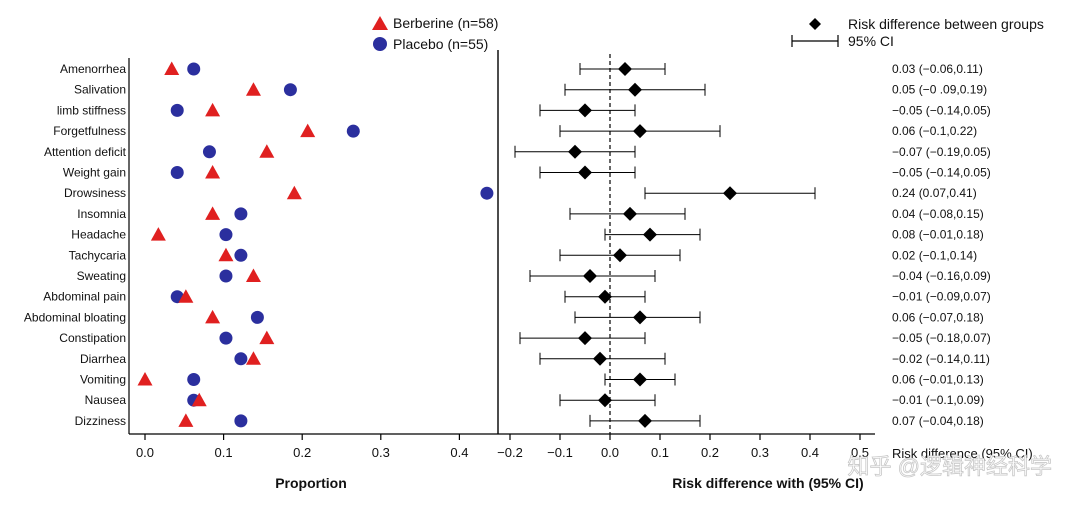  I want to click on ci-value-label: 0.05 (−0 .09,0.19), so click(939, 90).